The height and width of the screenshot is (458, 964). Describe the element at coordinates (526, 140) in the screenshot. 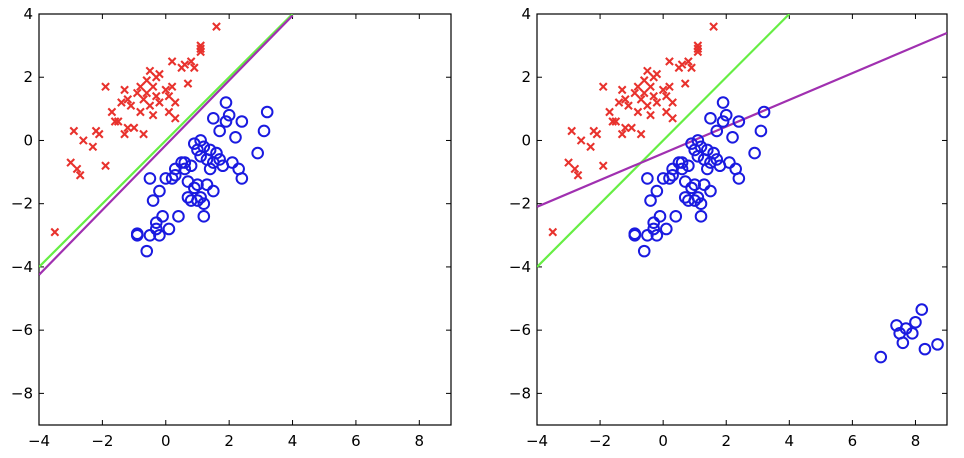

I see `y-tick-label: 0` at that location.